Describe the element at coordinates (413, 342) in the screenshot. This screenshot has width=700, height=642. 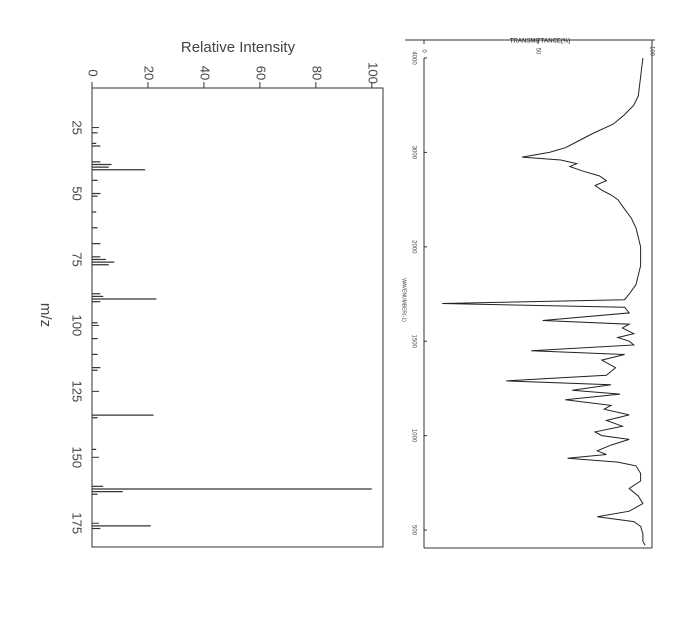
I see `x-tick-label: 1500` at that location.